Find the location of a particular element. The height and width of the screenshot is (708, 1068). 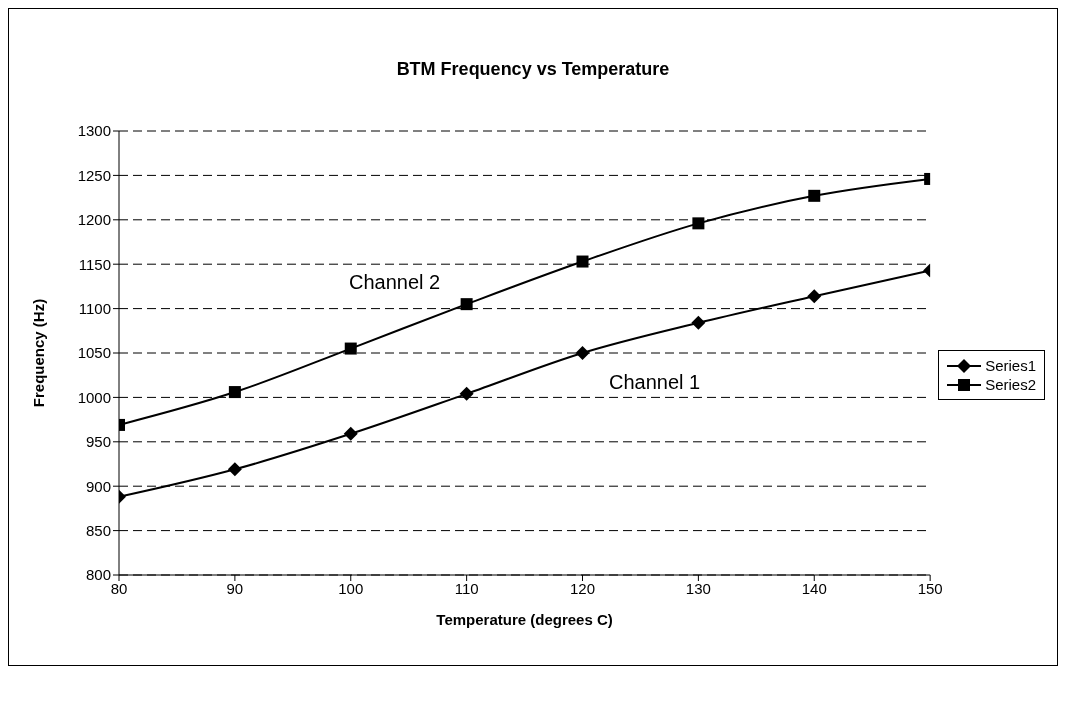

y-tick-label: 1100 is located at coordinates (94, 308).